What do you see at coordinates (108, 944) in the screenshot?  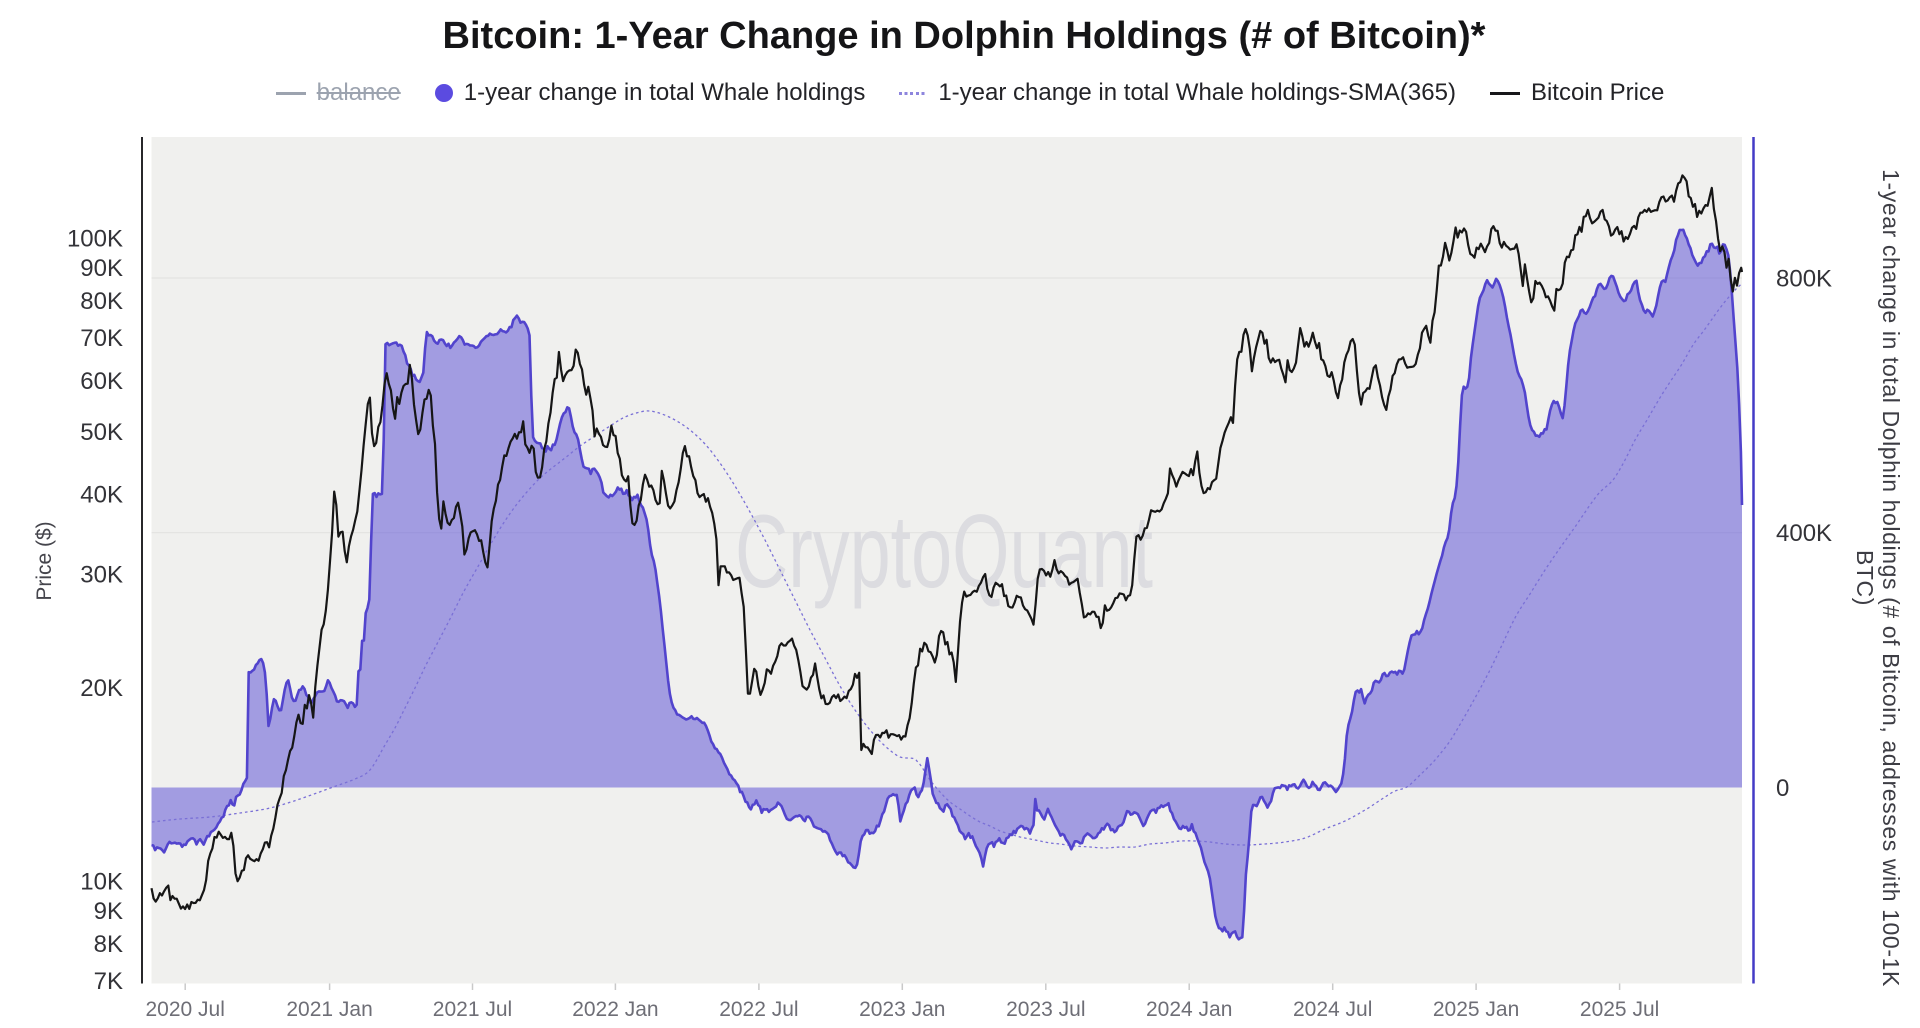 I see `svg-text: 8K` at bounding box center [108, 944].